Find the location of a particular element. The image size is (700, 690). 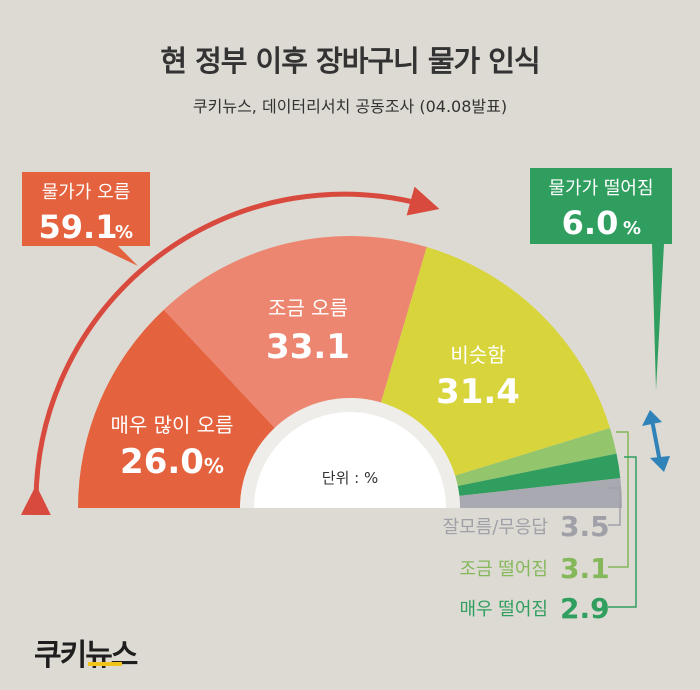

logo: 쿠키뉴스 is located at coordinates (86, 655).